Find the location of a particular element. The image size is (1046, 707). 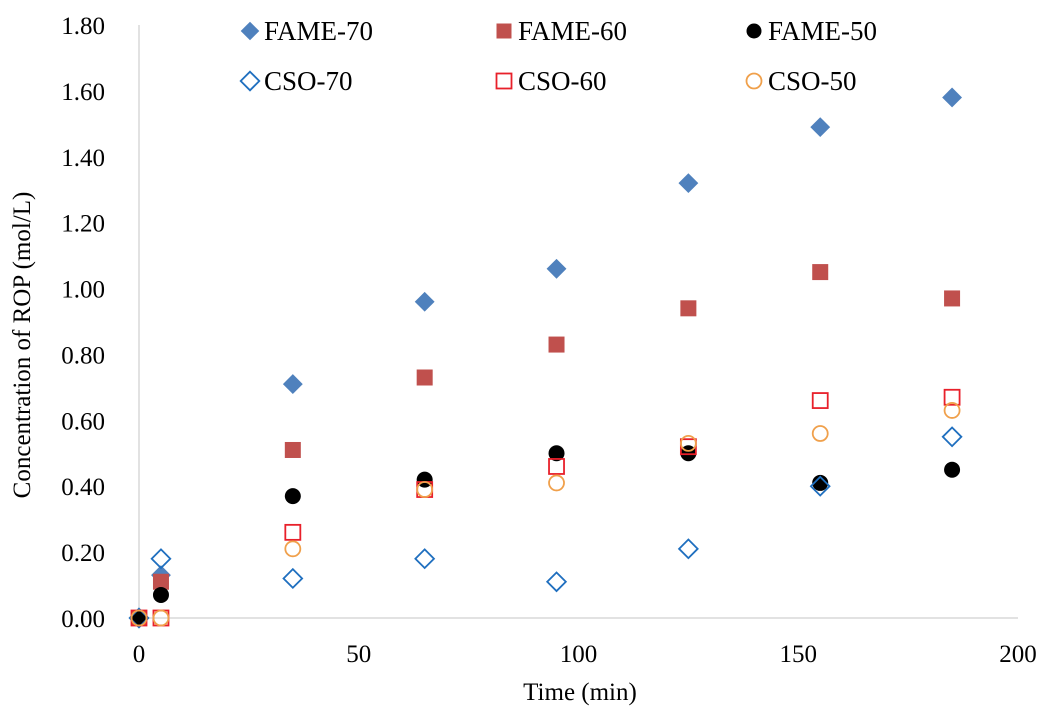

legend-item: CSO-60 is located at coordinates (551, 81).